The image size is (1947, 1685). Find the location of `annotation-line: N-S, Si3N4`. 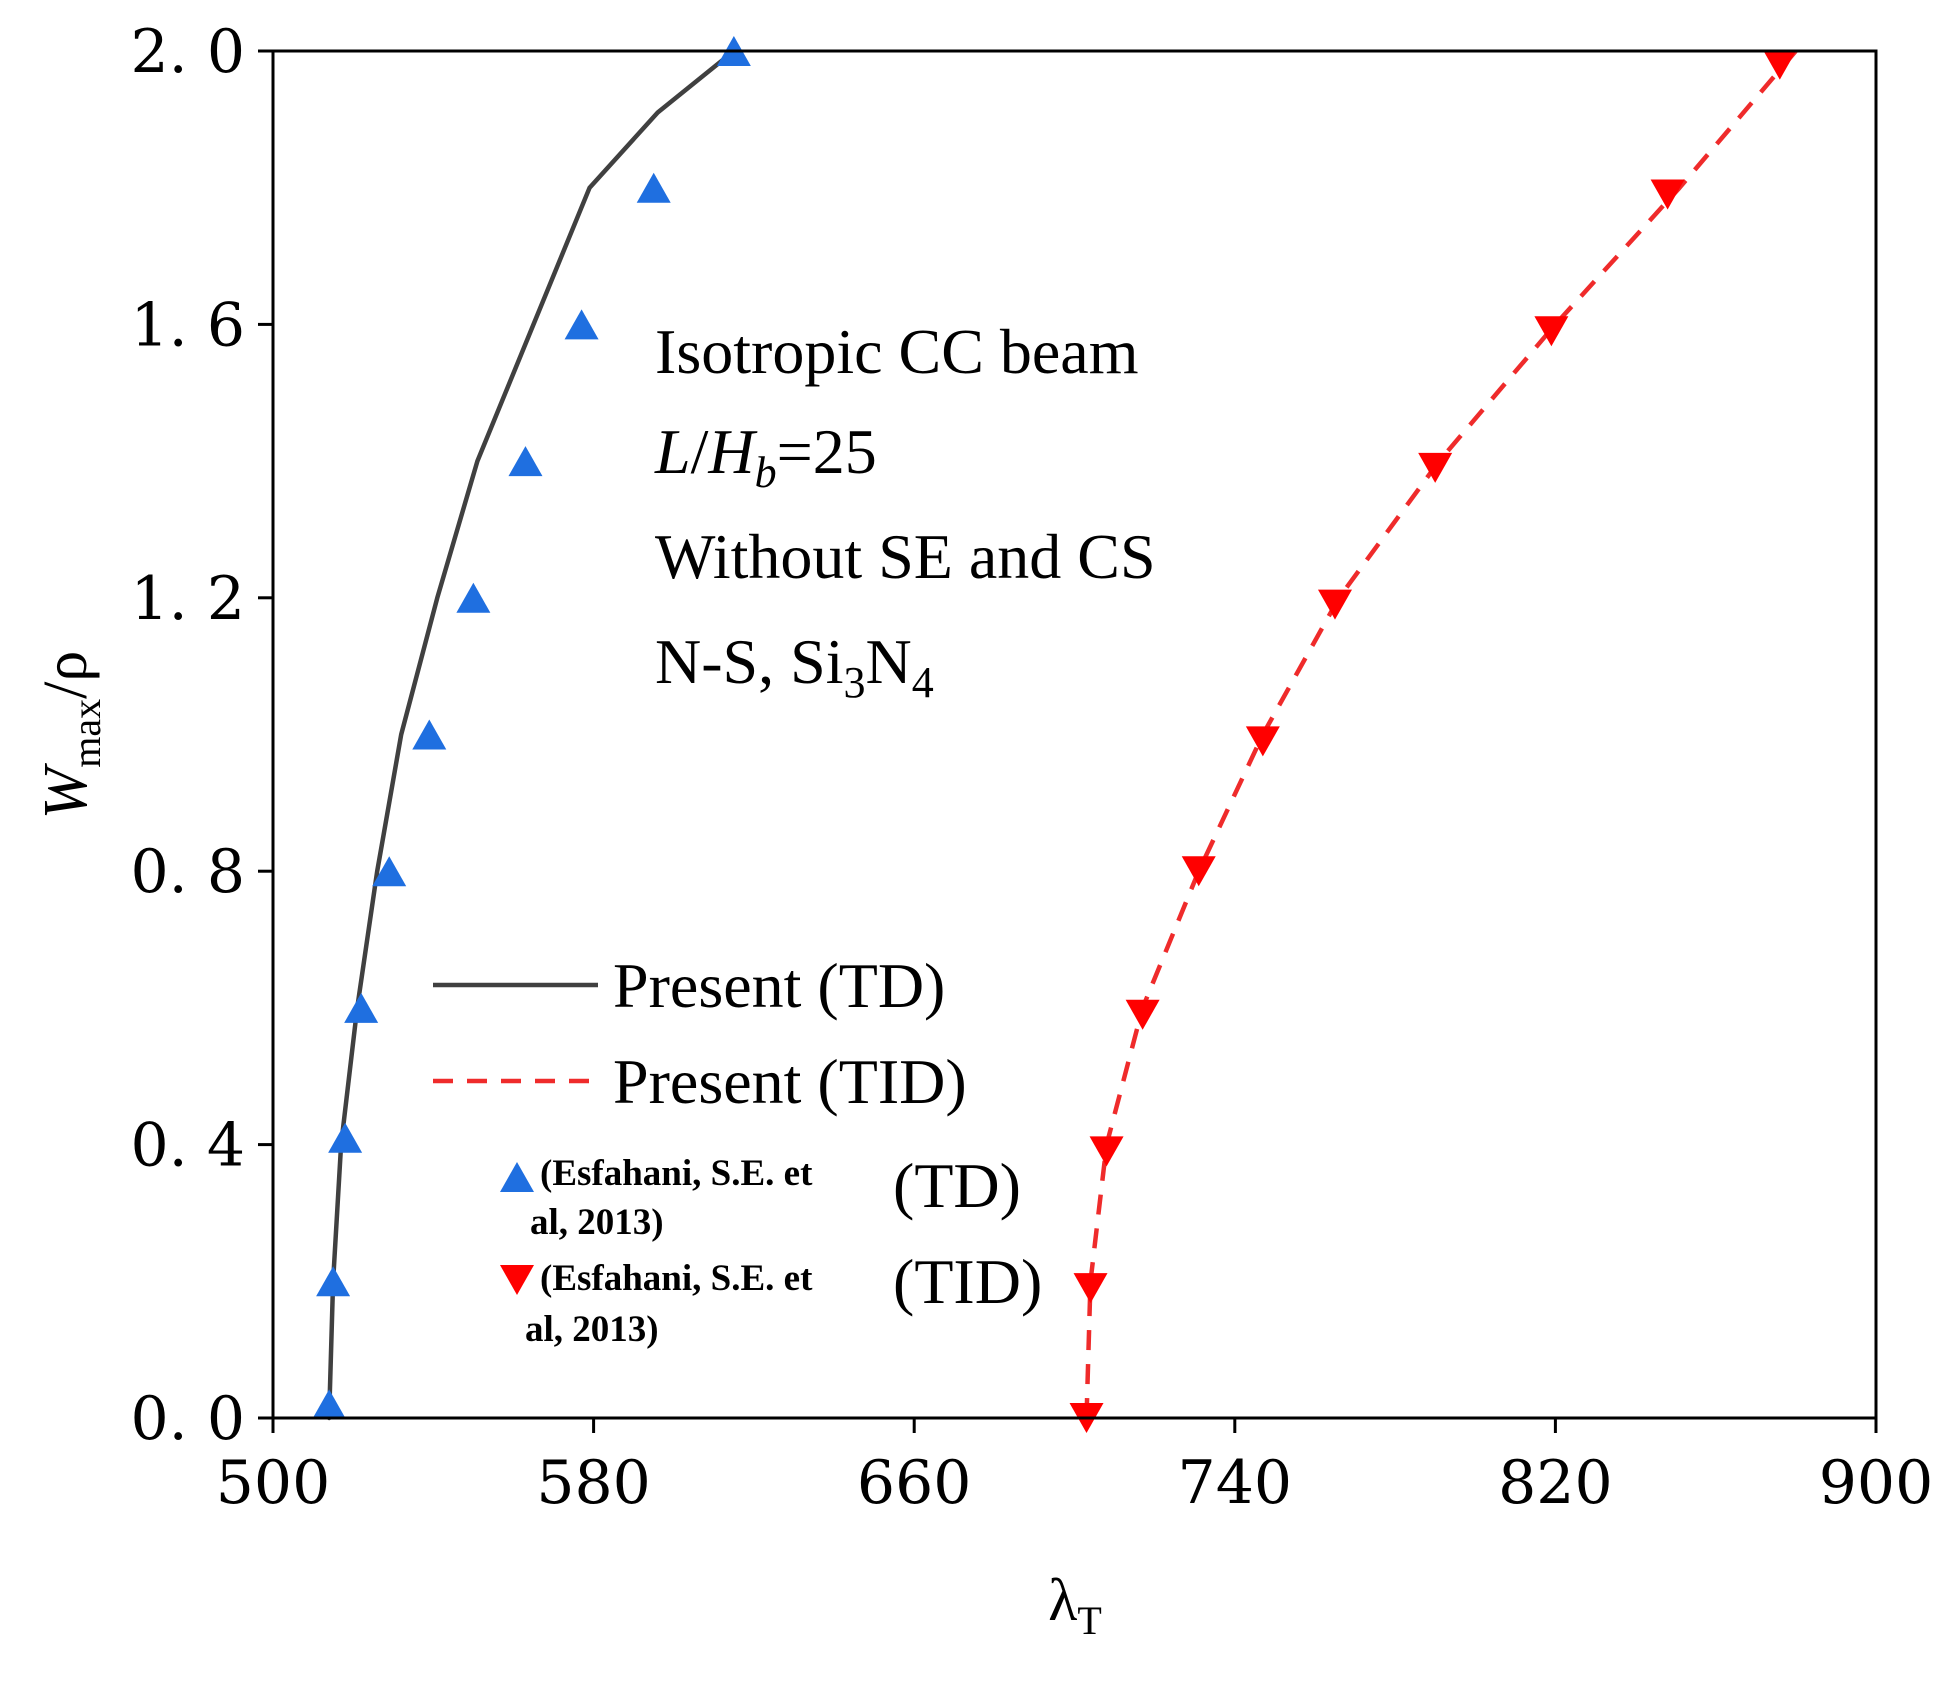

annotation-line: N-S, Si3N4 is located at coordinates (794, 666).